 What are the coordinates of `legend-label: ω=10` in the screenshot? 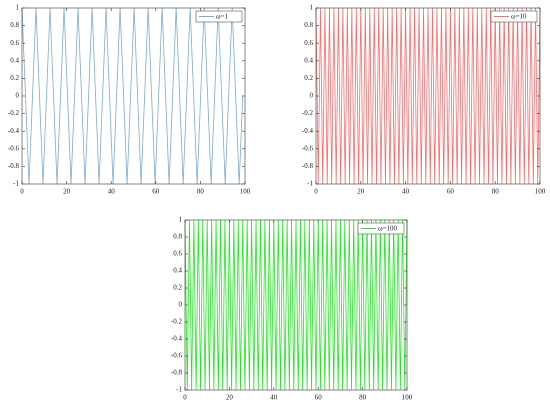 It's located at (519, 17).